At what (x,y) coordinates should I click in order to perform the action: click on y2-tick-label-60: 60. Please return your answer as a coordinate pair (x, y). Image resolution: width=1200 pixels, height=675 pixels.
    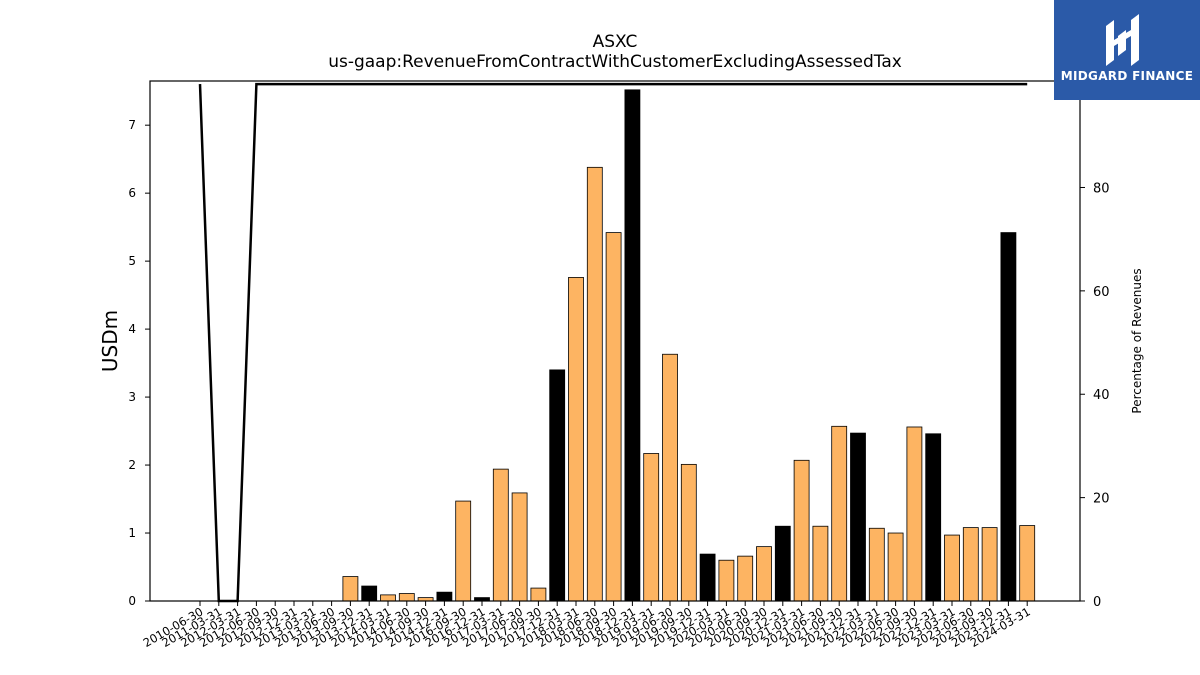
    Looking at the image, I should click on (1101, 292).